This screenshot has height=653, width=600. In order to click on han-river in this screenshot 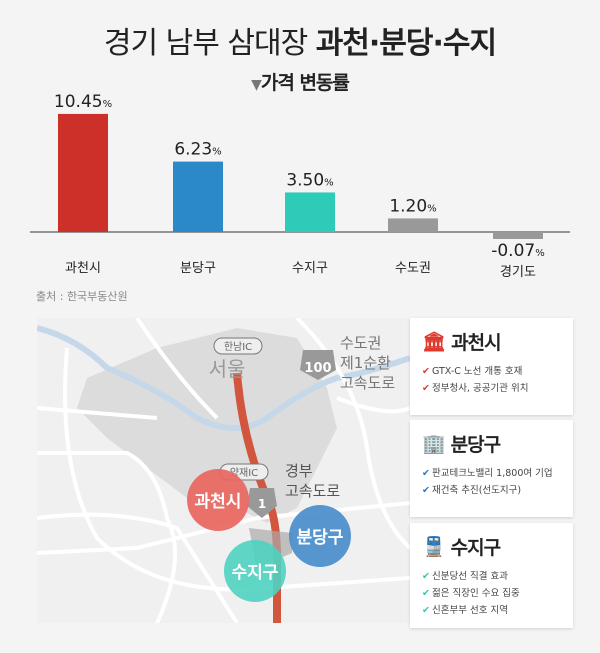, I will do `click(223, 378)`.